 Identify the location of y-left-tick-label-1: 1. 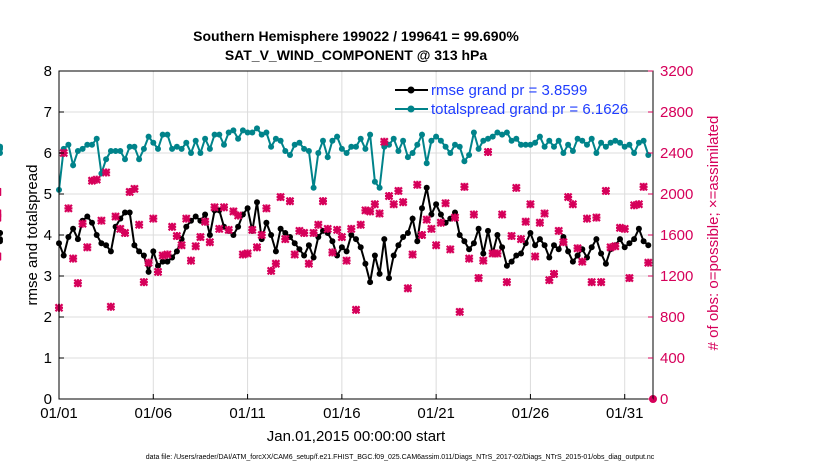
(48, 358).